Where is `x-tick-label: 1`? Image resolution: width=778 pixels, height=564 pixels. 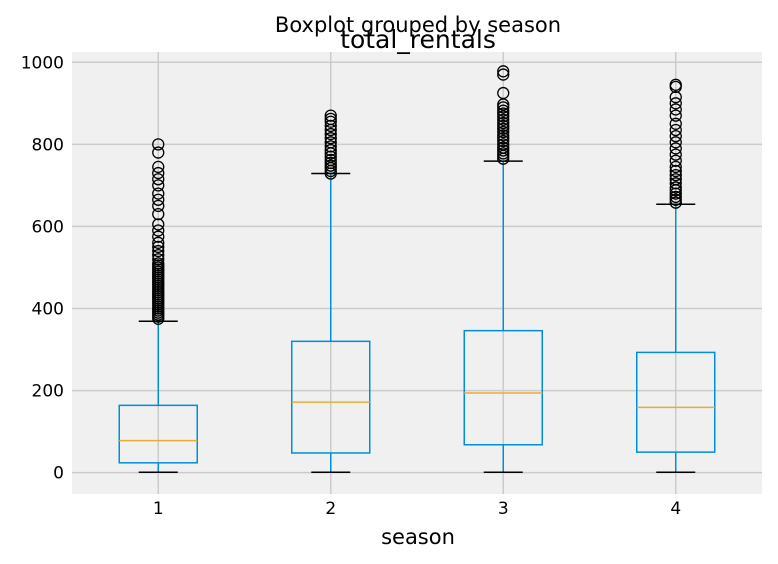
x-tick-label: 1 is located at coordinates (158, 509).